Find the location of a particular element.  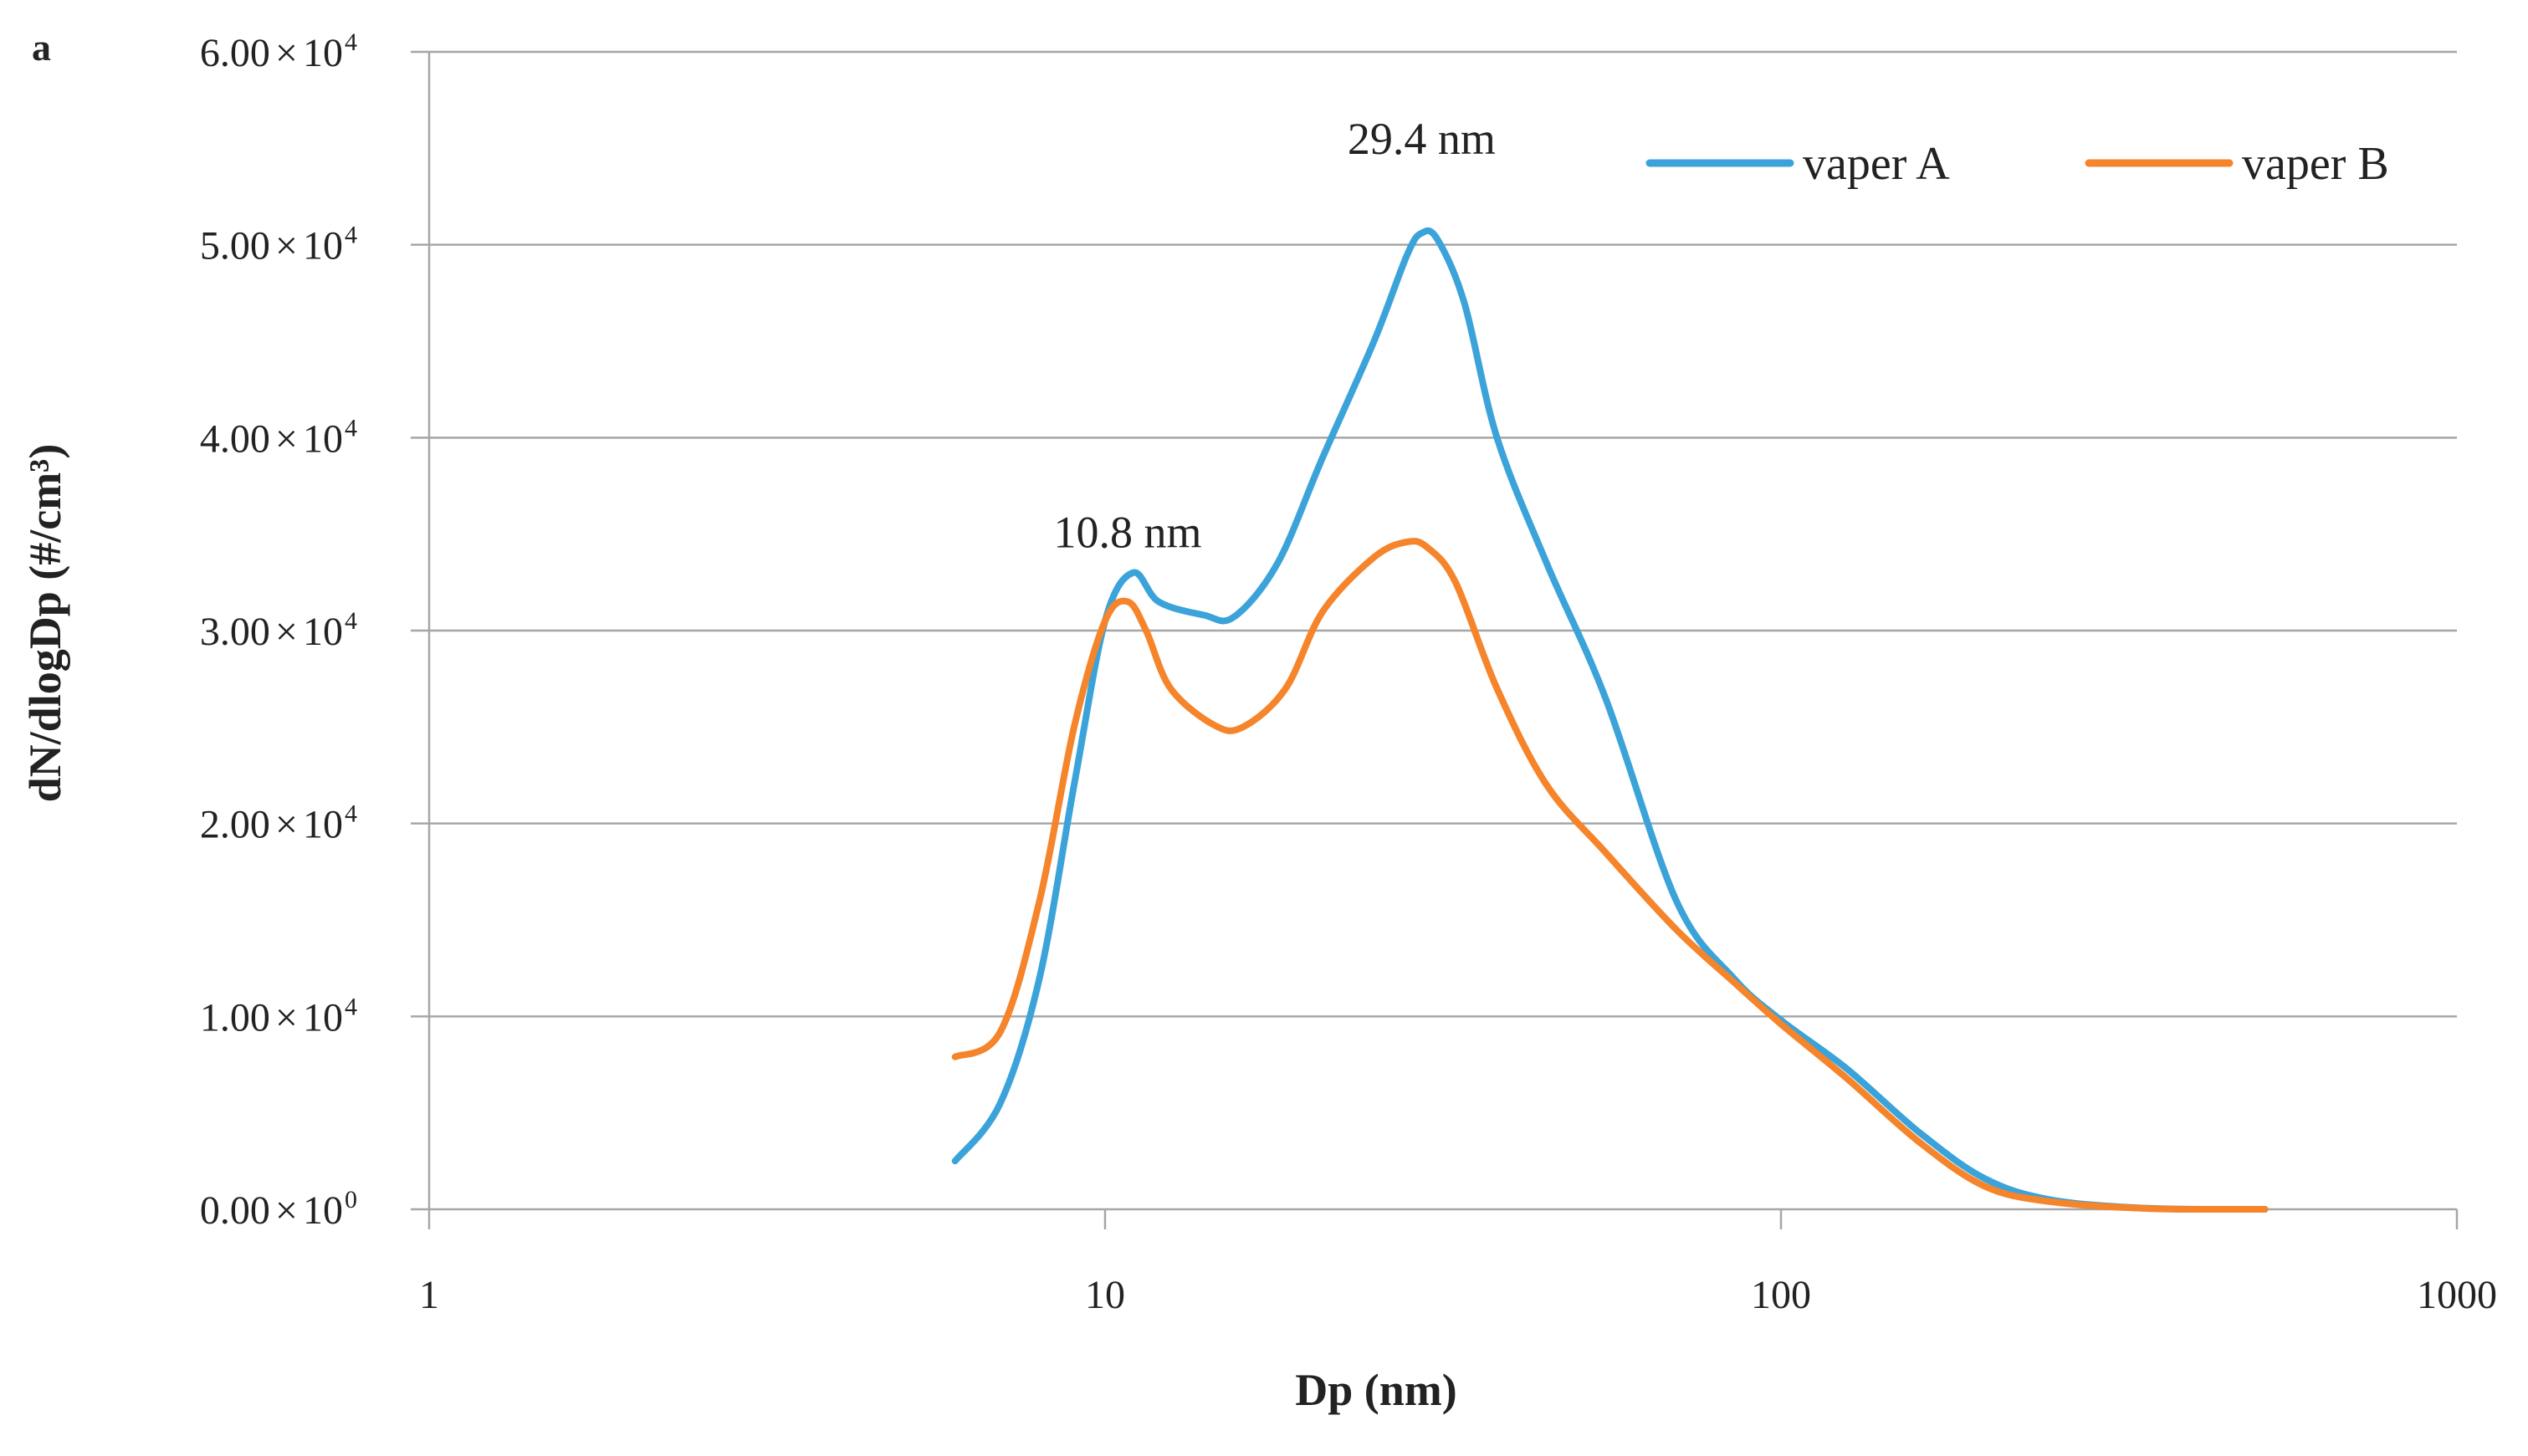

peak-annotation-0: 29.4 nm is located at coordinates (1422, 139).